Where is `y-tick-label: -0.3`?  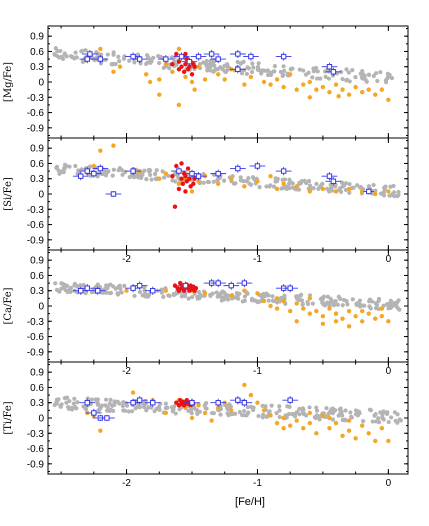 y-tick-label: -0.3 is located at coordinates (36, 434).